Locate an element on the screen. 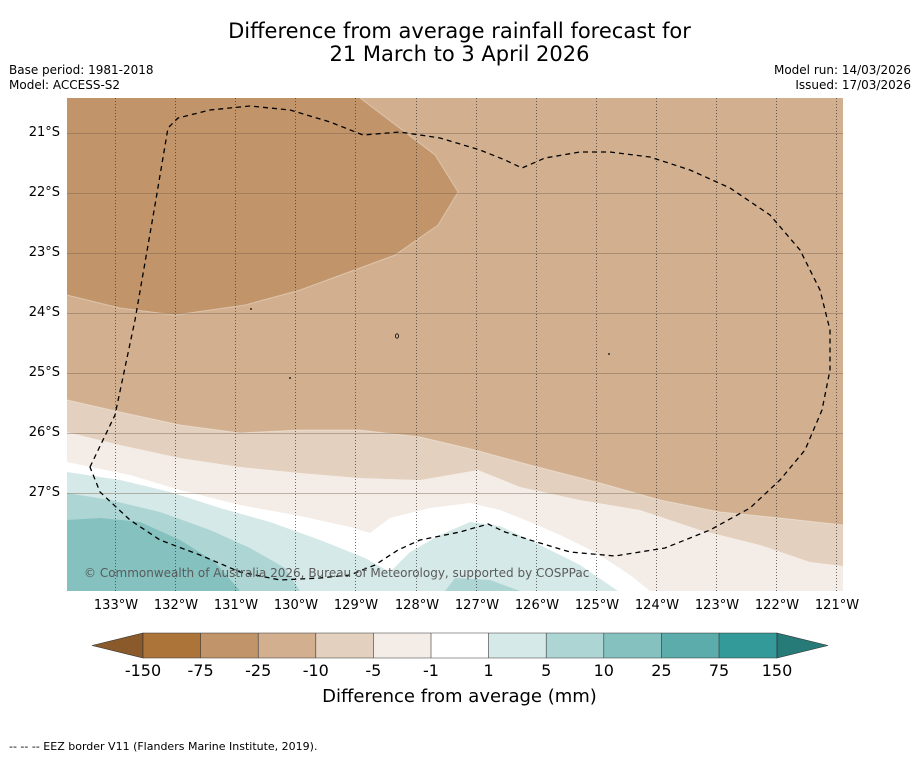  lat-label-27s: 27°S is located at coordinates (44, 492).